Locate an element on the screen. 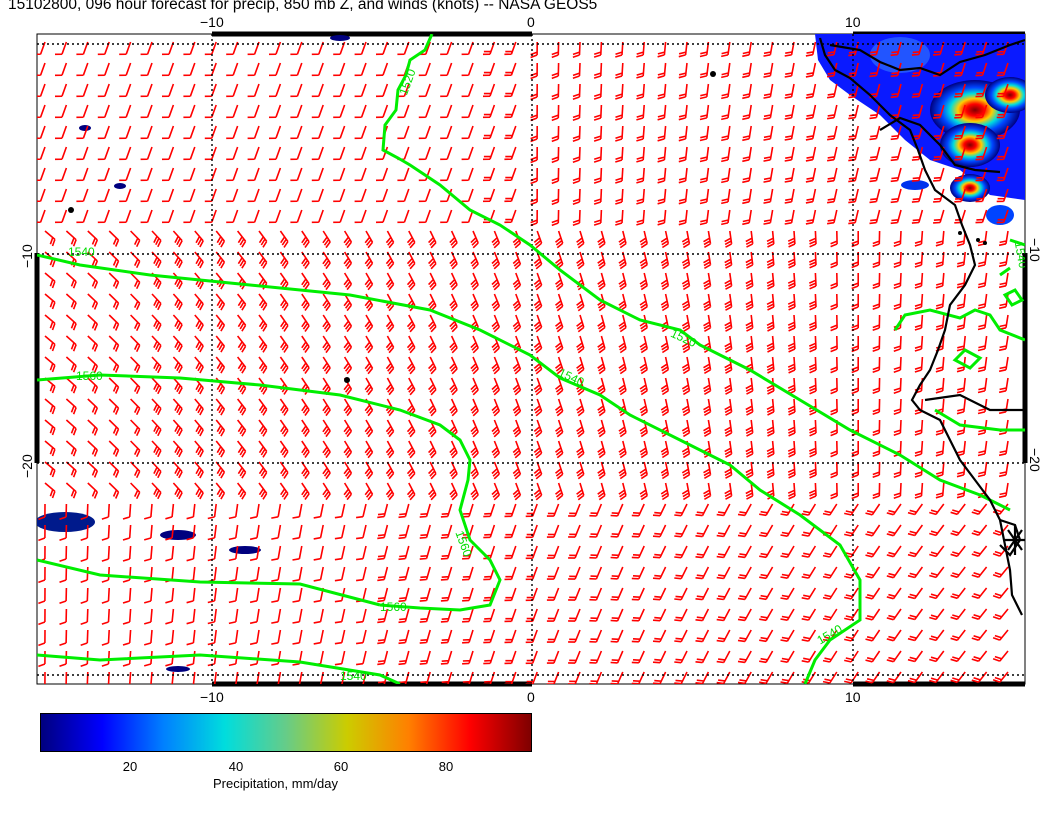 This screenshot has width=1056, height=816. bottom-tick-label: 10 is located at coordinates (853, 697).